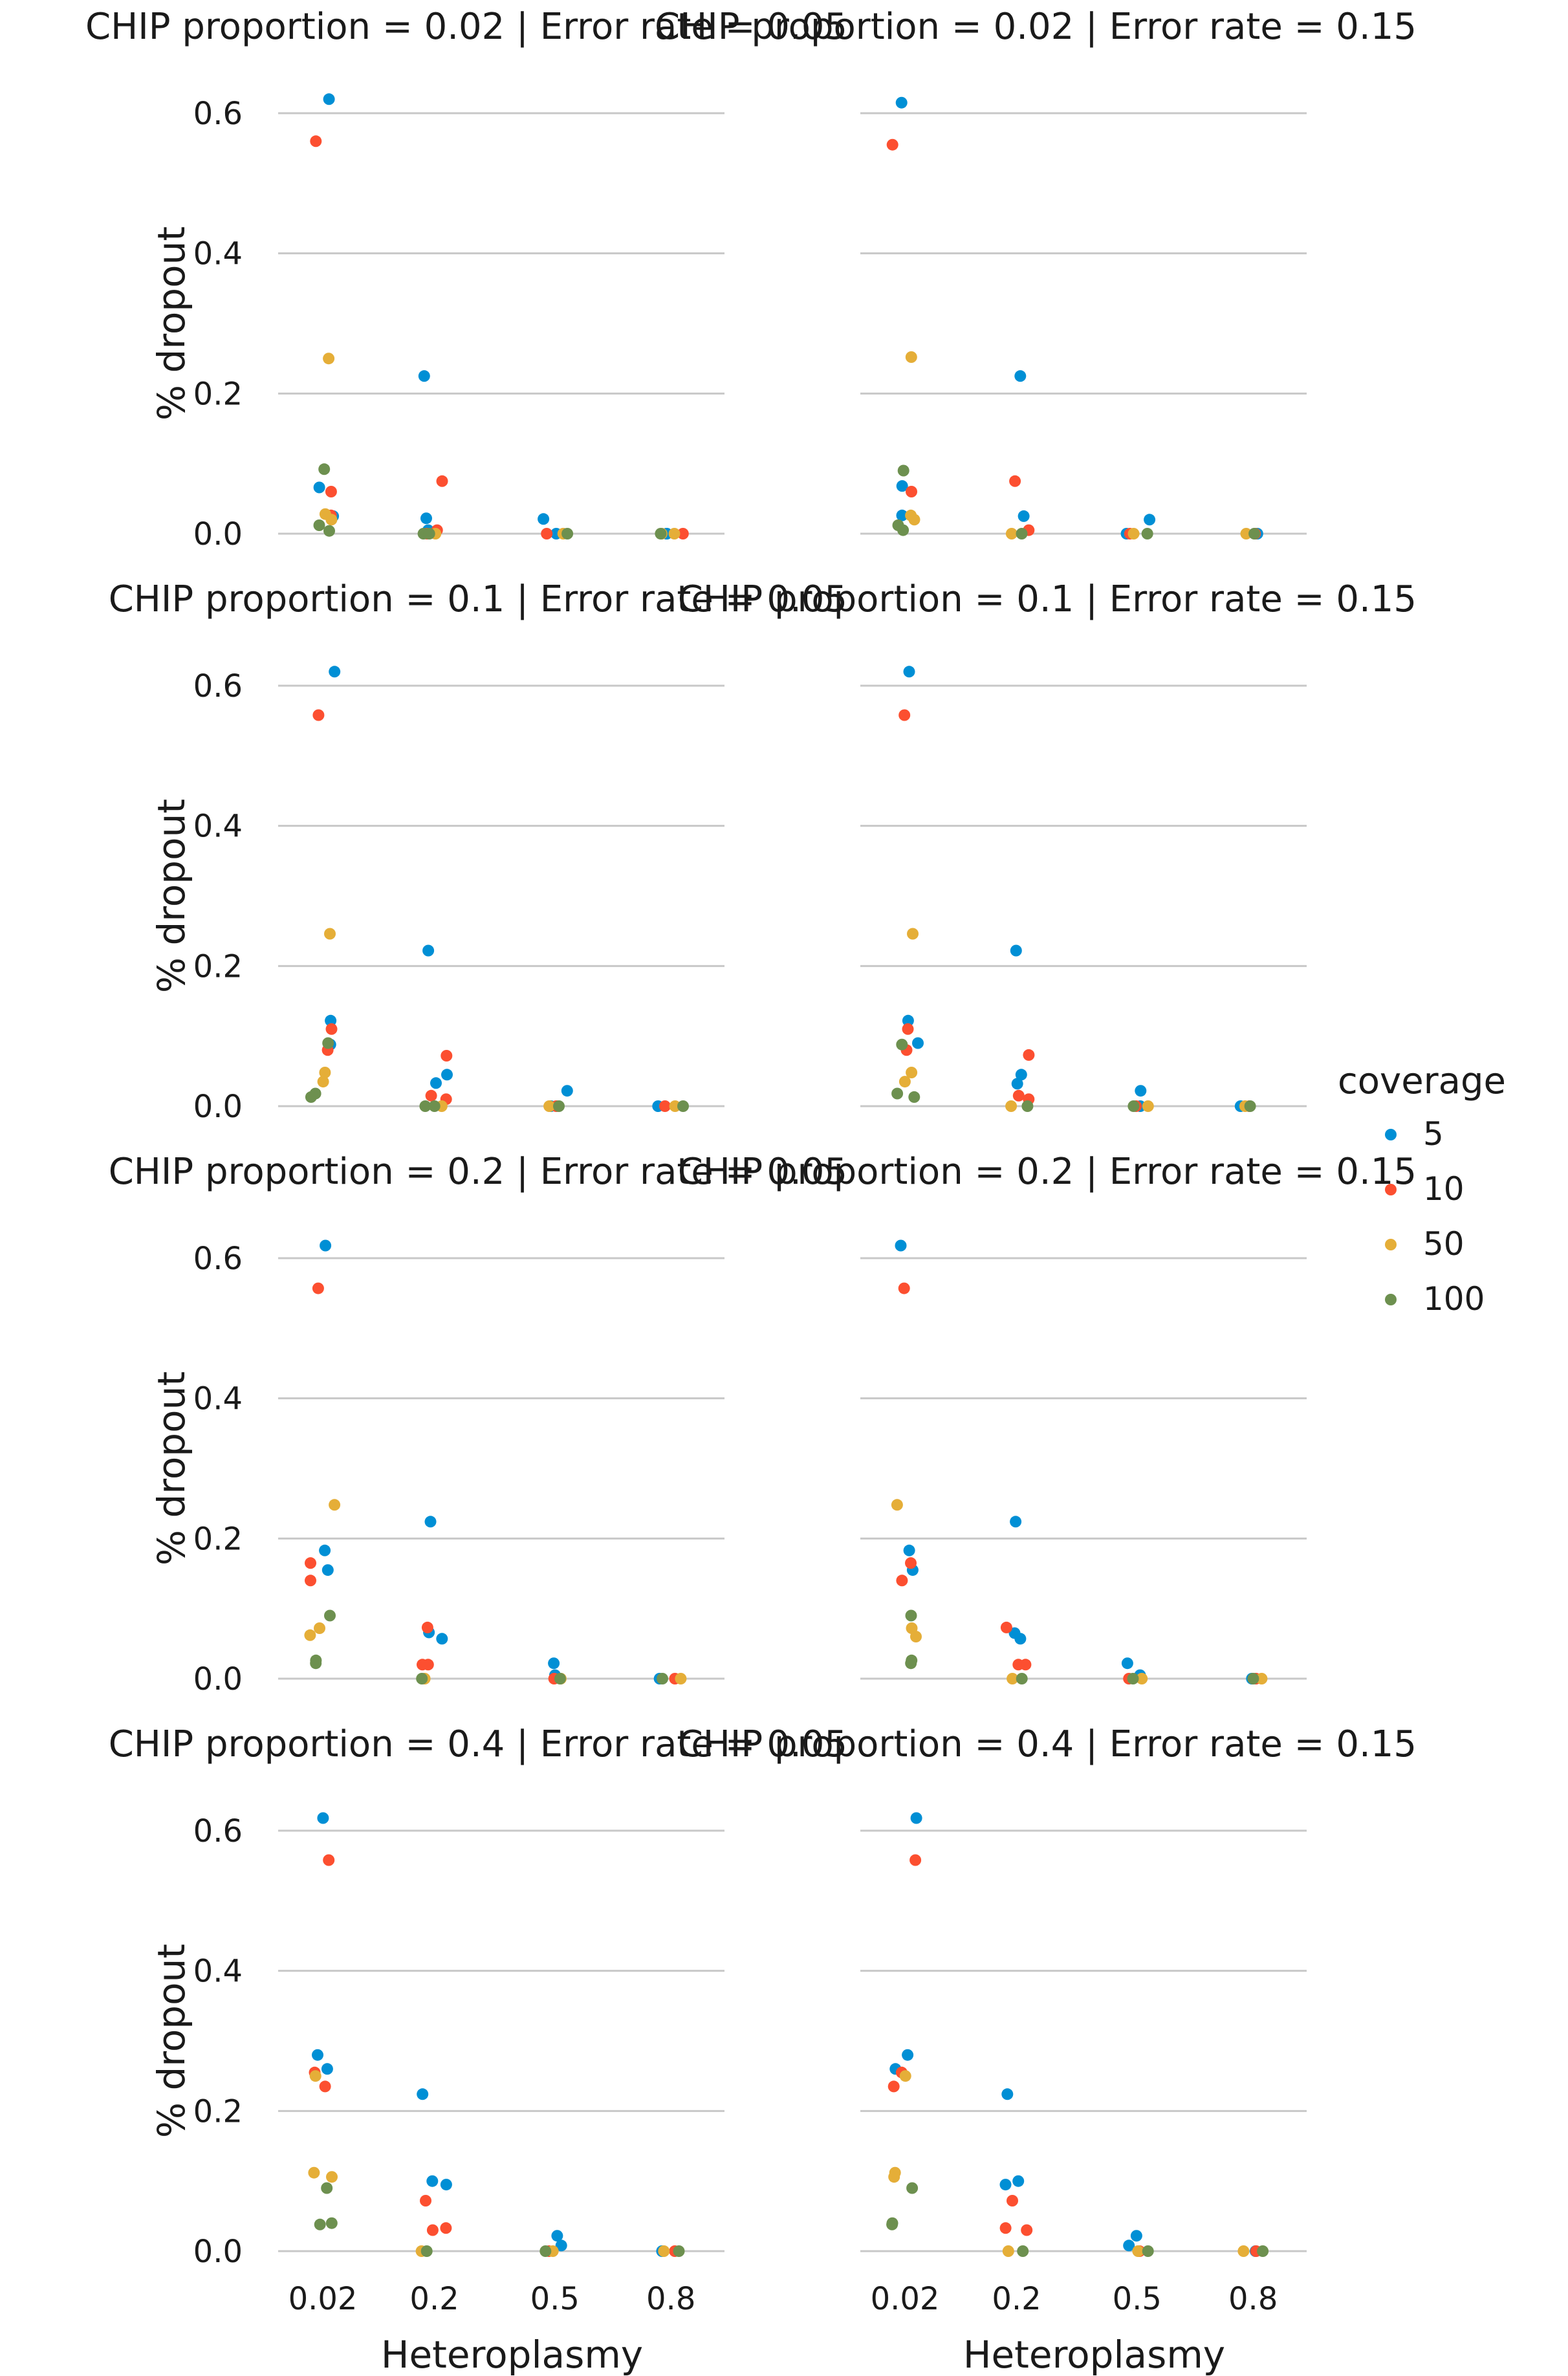  I want to click on legend-marker, so click(1391, 1134).